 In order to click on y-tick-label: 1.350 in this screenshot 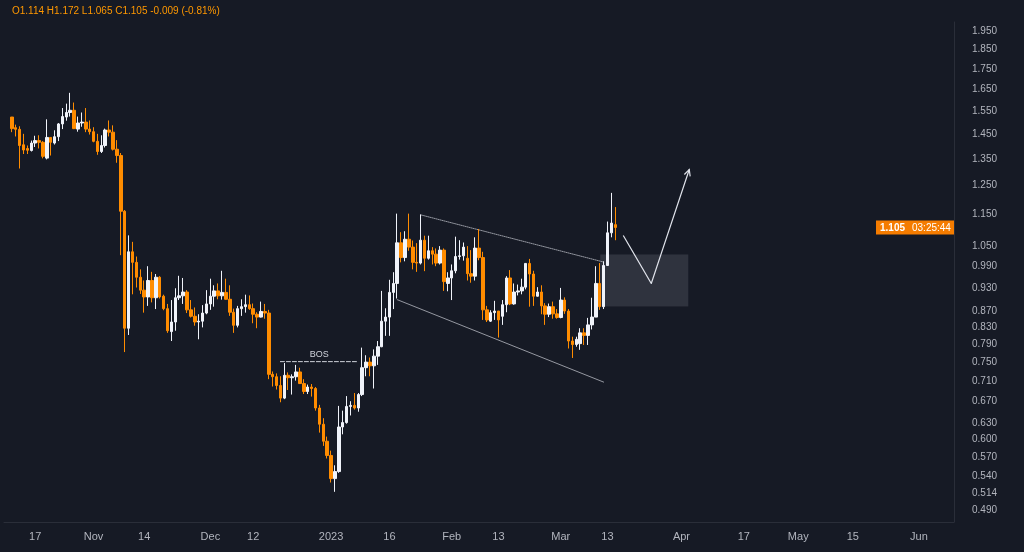, I will do `click(985, 158)`.